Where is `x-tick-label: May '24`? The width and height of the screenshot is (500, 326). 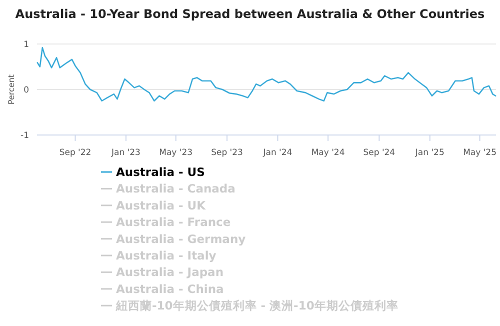
x-tick-label: May '24 is located at coordinates (328, 153).